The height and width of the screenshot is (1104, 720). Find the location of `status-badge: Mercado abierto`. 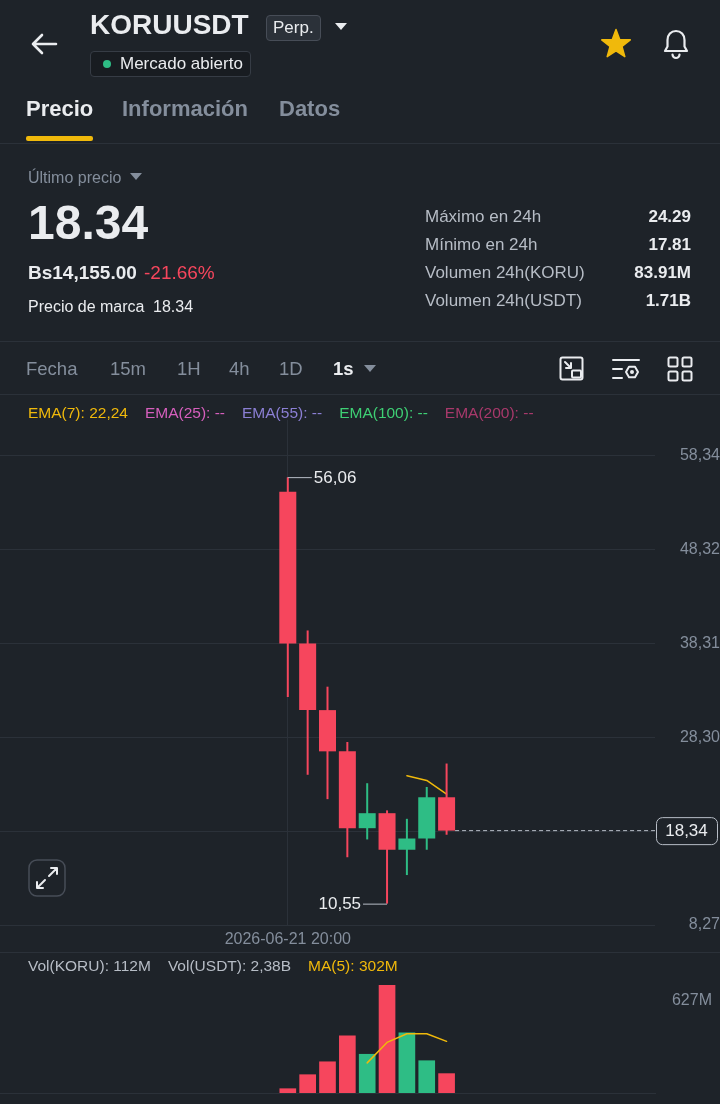

status-badge: Mercado abierto is located at coordinates (170, 64).